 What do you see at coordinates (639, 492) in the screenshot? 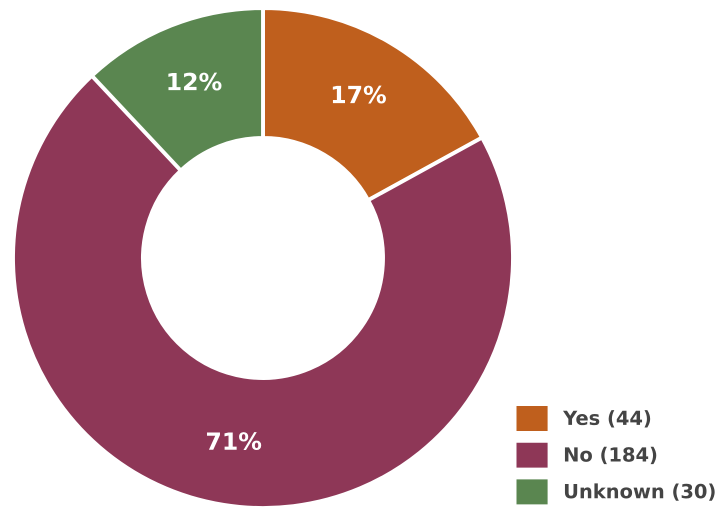
I see `legend-label: Unknown (30)` at bounding box center [639, 492].